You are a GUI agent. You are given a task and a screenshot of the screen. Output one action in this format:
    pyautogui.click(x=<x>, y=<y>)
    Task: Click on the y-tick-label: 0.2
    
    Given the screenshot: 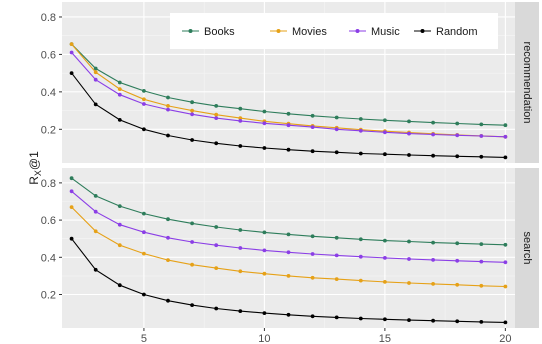 What is the action you would take?
    pyautogui.click(x=48, y=296)
    